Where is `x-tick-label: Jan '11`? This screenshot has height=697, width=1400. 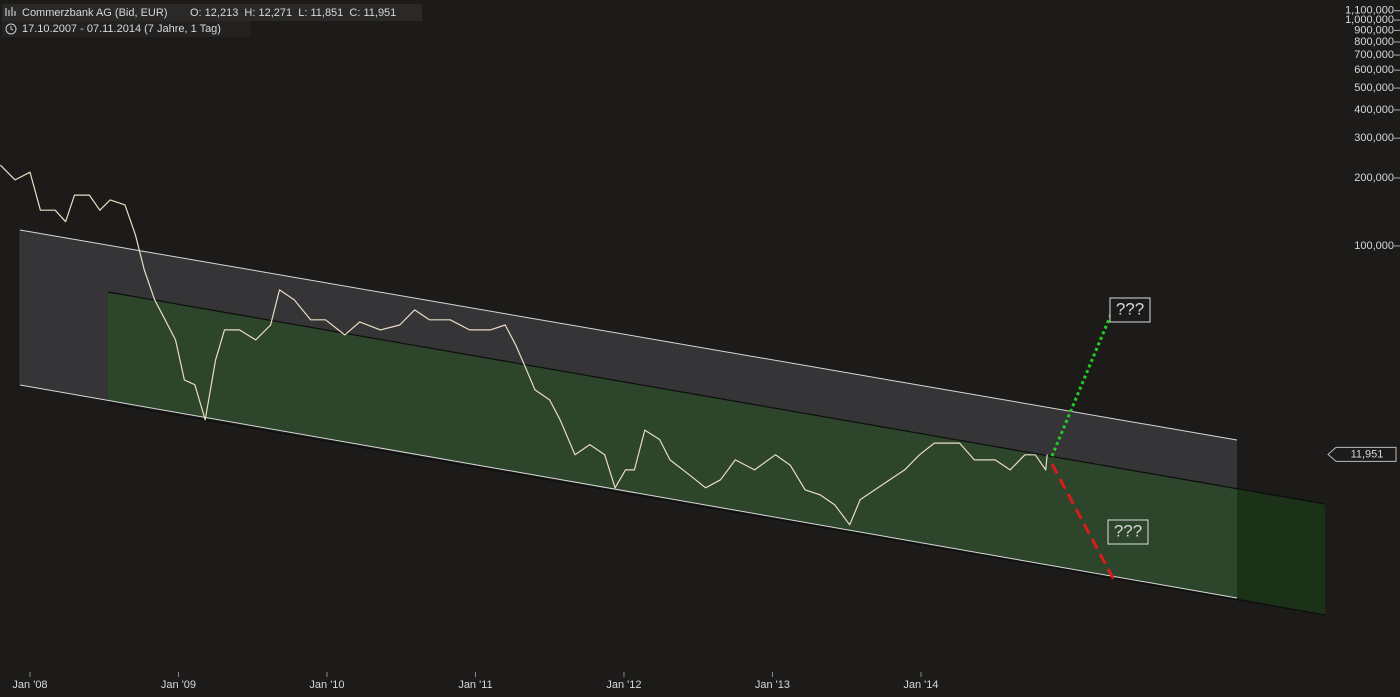 x-tick-label: Jan '11 is located at coordinates (475, 685).